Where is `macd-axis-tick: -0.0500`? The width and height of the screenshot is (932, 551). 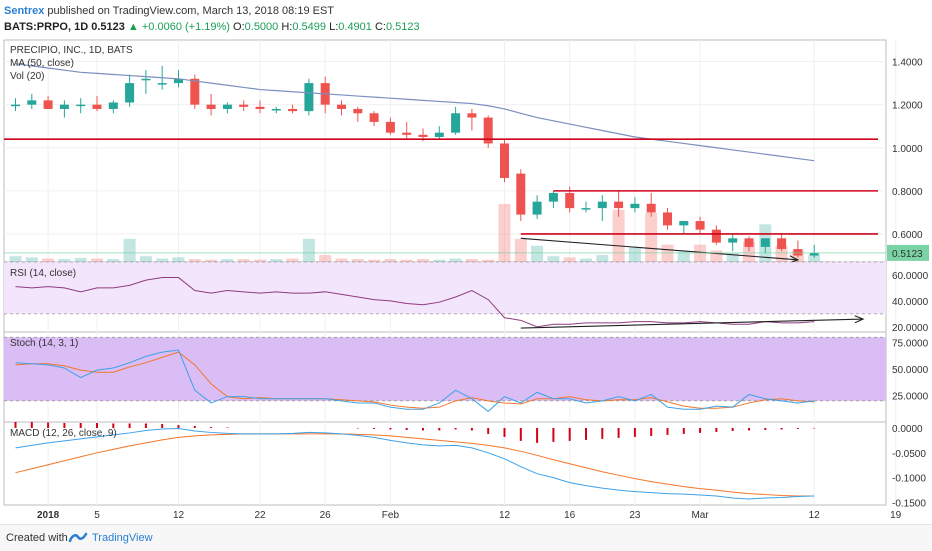
macd-axis-tick: -0.0500 is located at coordinates (909, 454).